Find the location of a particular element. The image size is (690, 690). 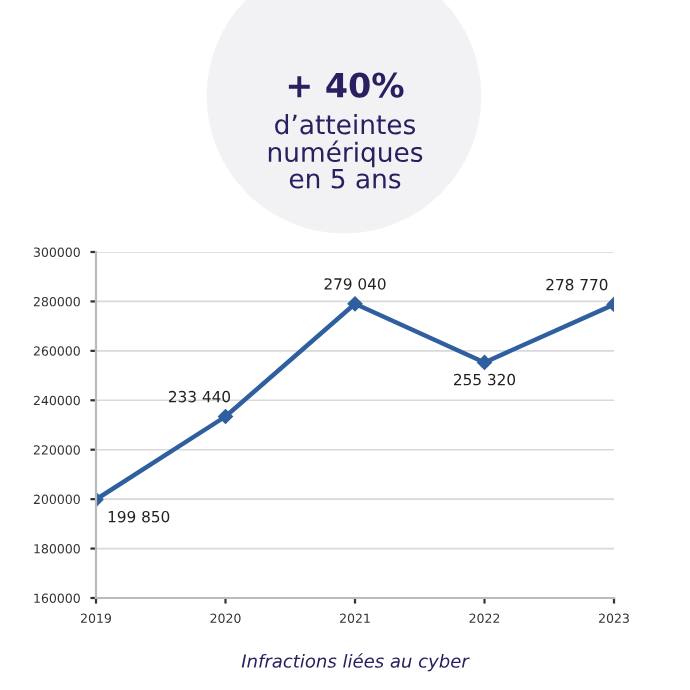

chart-subtitle: d’atteintes numériques en 5 ans is located at coordinates (345, 151).